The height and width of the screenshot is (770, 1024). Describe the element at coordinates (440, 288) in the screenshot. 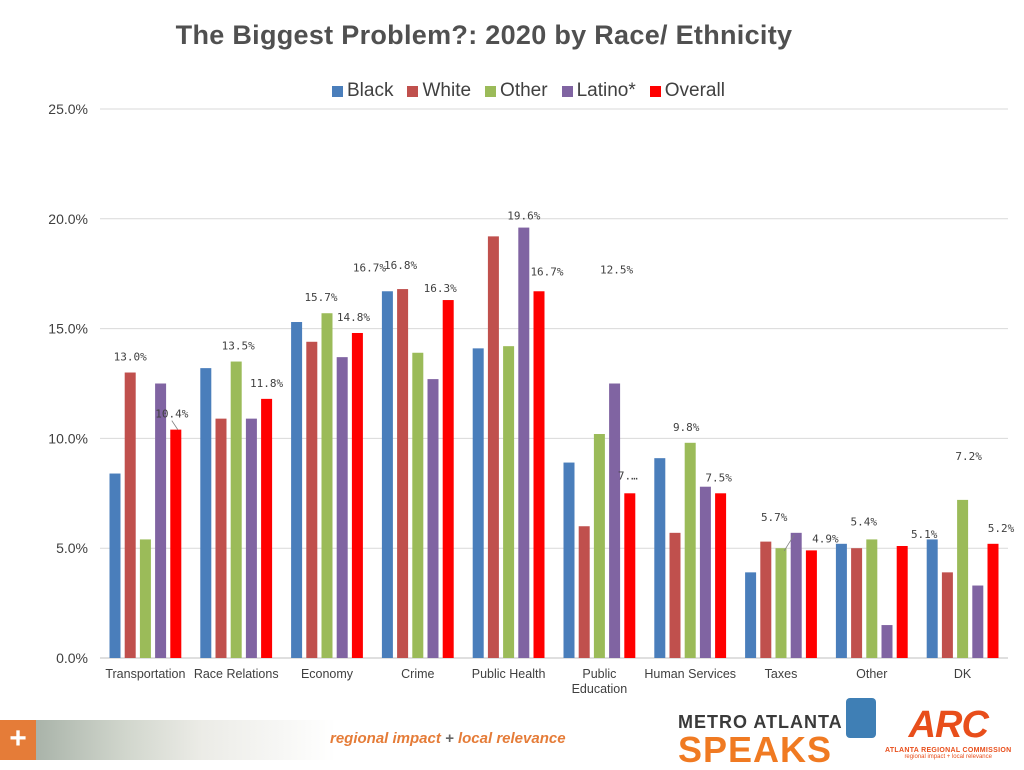

I see `data-label: 16.3%` at that location.